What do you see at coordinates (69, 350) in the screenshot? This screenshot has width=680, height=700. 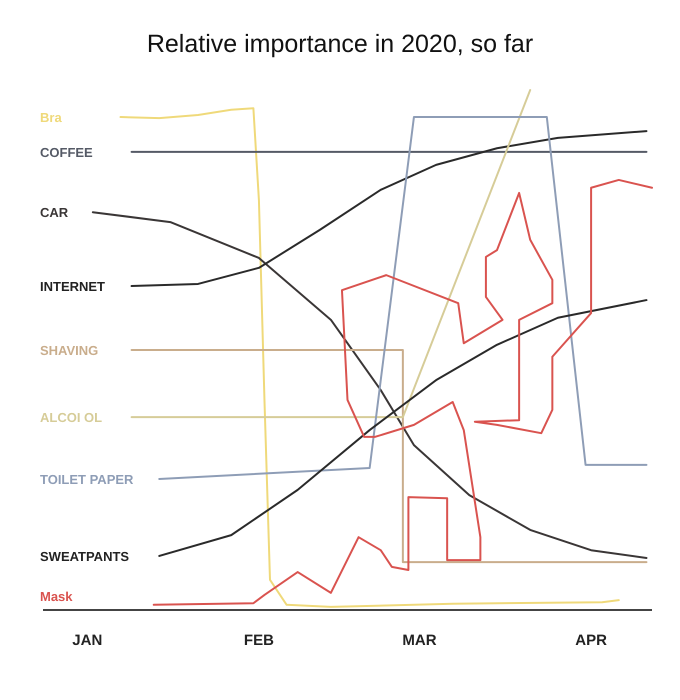 I see `text: SHAVING` at bounding box center [69, 350].